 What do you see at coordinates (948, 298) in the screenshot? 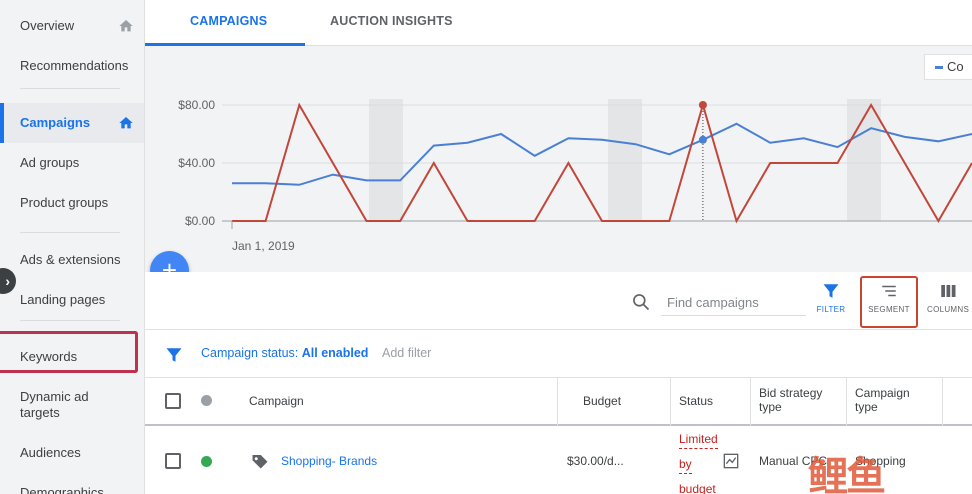
I see `columns-button: COLUMNS` at bounding box center [948, 298].